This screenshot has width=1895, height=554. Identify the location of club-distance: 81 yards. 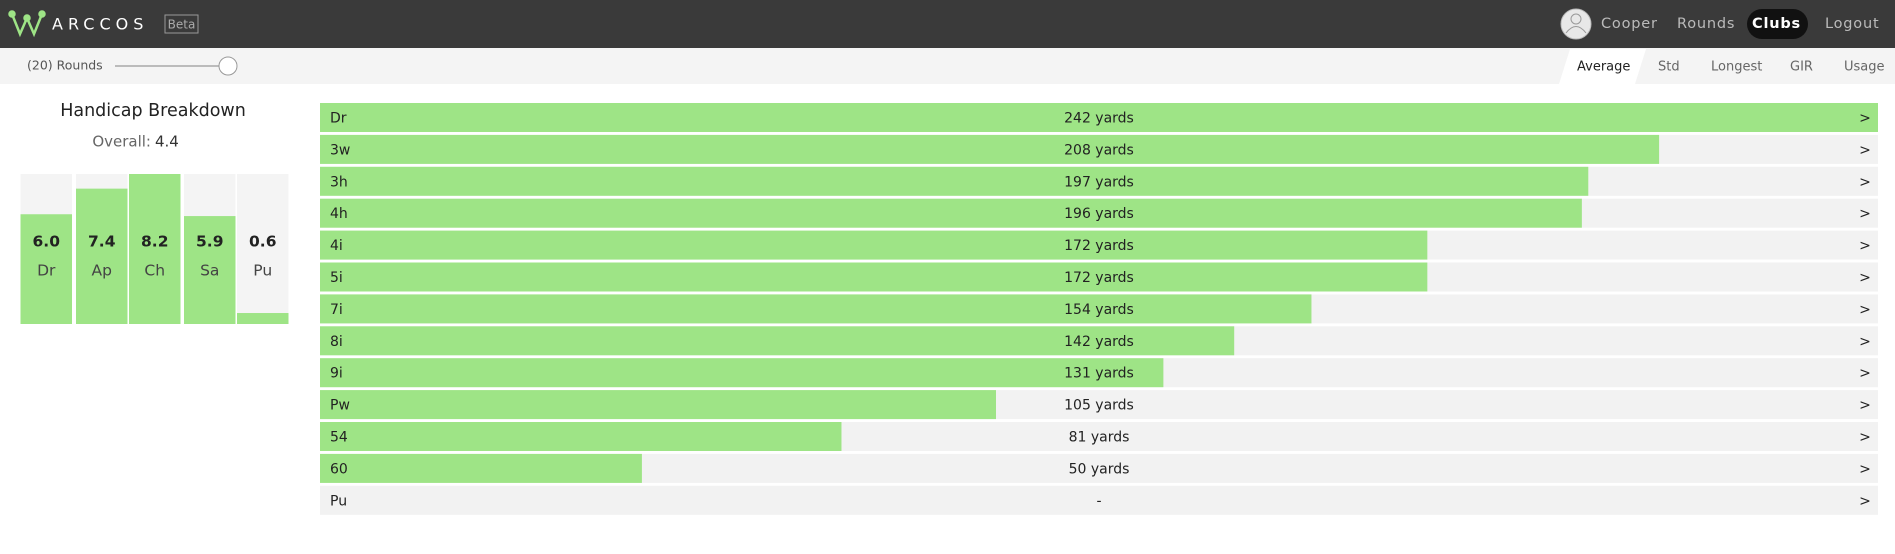
(1099, 438).